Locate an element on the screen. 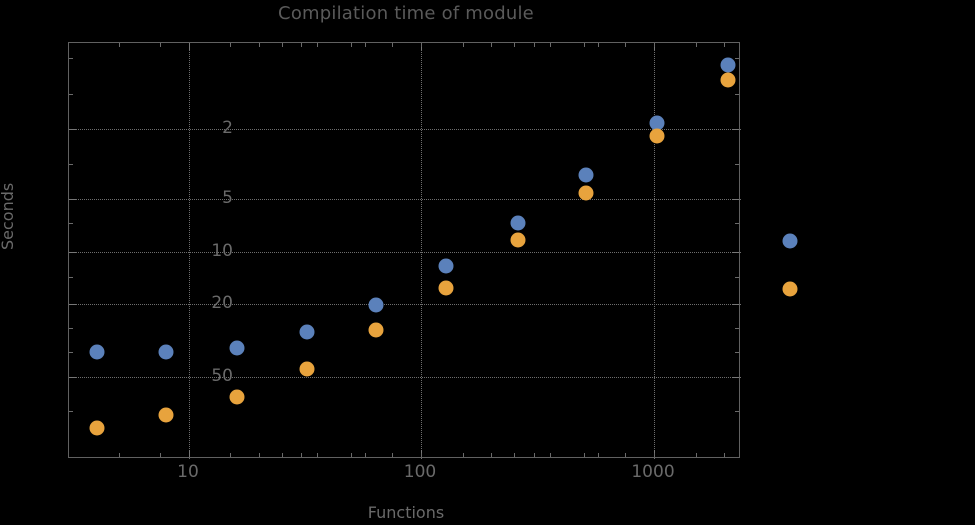  x-tick-label: 100 is located at coordinates (420, 472).